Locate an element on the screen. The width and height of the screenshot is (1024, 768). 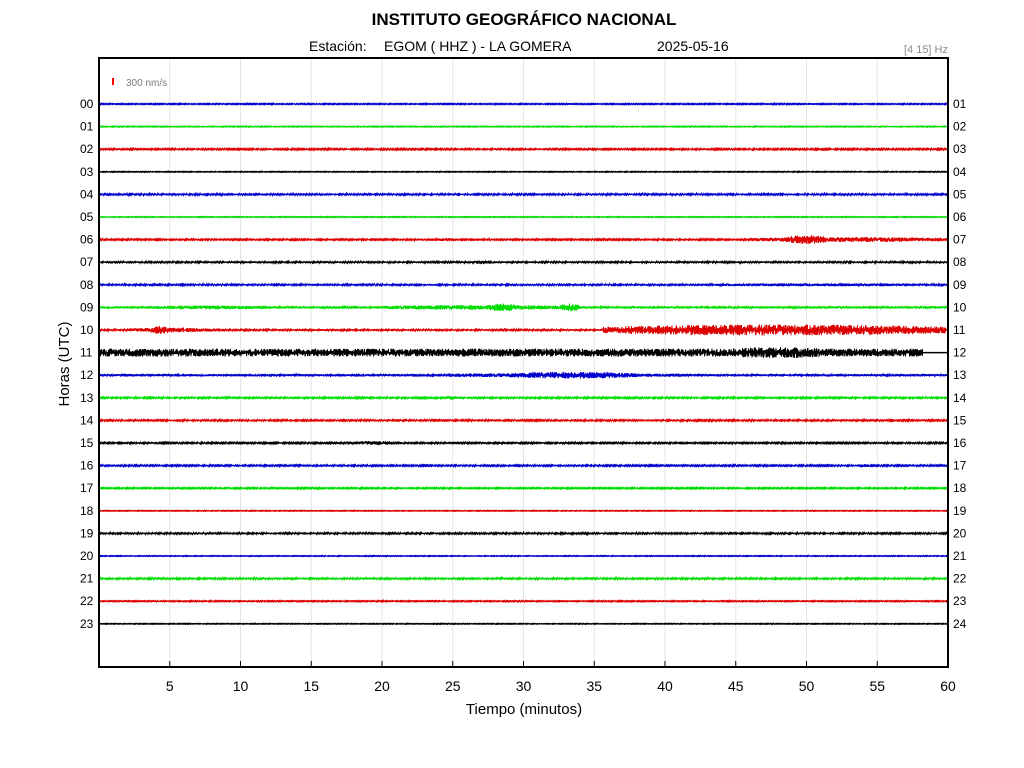
hour-label-right: 03 is located at coordinates (960, 149).